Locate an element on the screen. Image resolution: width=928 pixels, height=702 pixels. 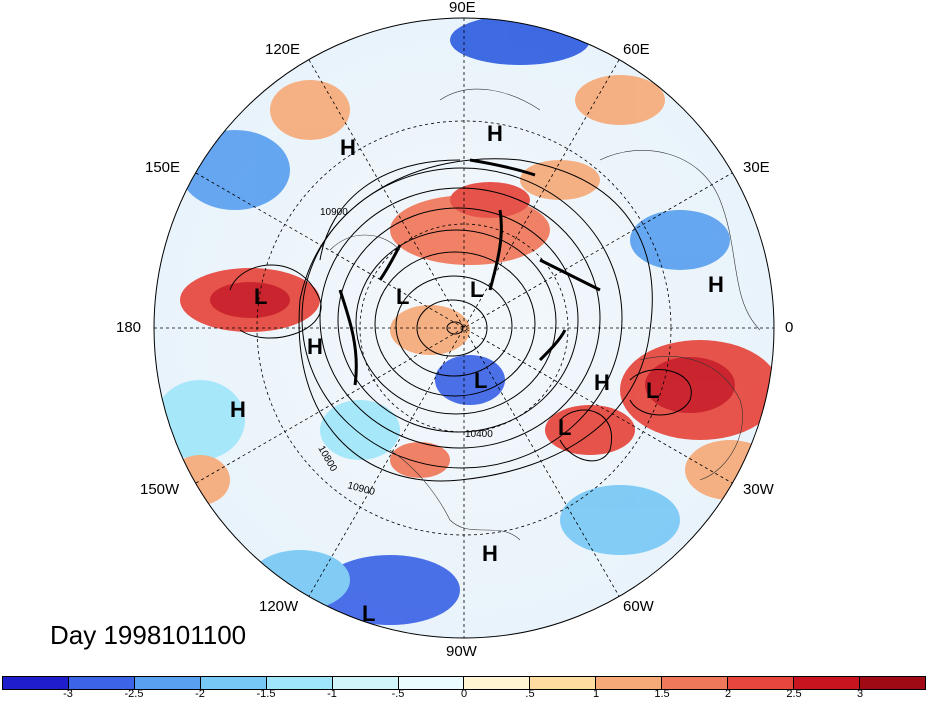
lon-label-30w: 30W is located at coordinates (758, 489).